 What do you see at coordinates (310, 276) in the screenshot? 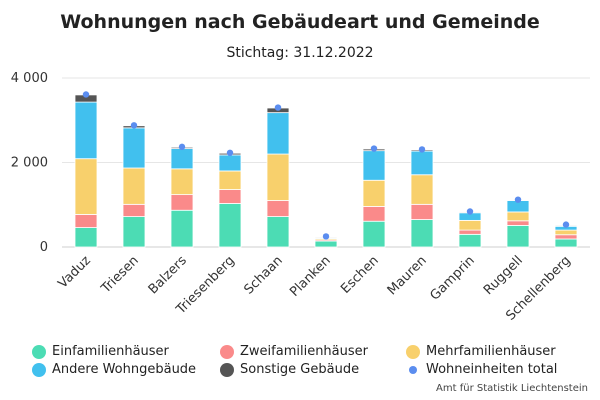
I see `x-tick-label: Planken` at bounding box center [310, 276].